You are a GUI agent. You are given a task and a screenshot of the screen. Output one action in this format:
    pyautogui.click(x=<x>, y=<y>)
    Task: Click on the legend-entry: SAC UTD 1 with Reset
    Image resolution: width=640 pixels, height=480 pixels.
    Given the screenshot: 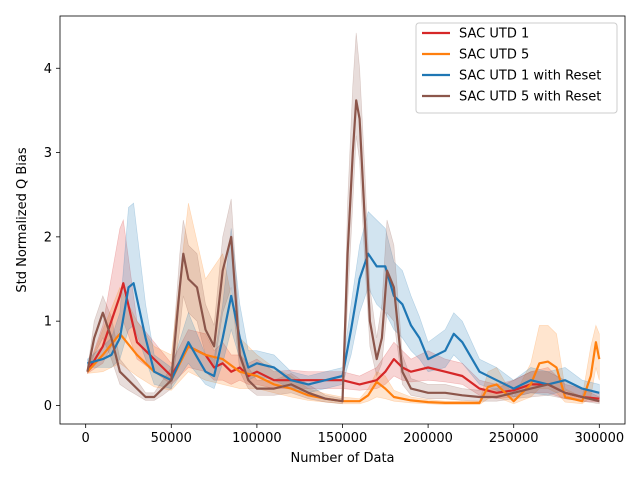 What is the action you would take?
    pyautogui.click(x=530, y=76)
    